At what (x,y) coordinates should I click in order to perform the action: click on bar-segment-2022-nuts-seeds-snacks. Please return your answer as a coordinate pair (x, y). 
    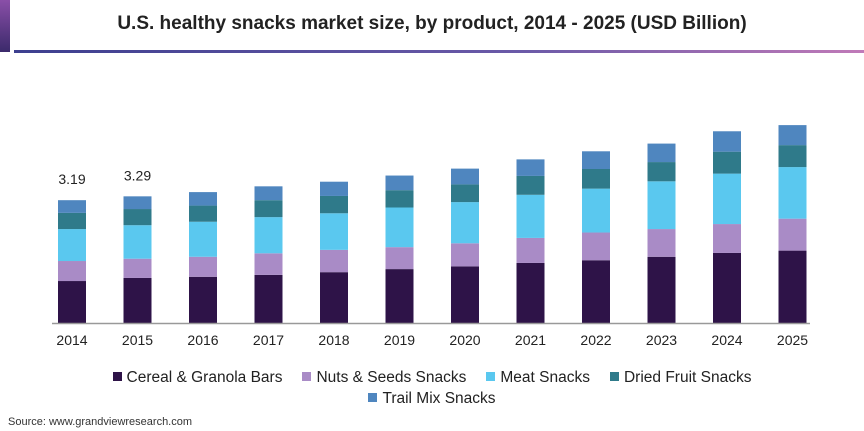
    Looking at the image, I should click on (596, 246).